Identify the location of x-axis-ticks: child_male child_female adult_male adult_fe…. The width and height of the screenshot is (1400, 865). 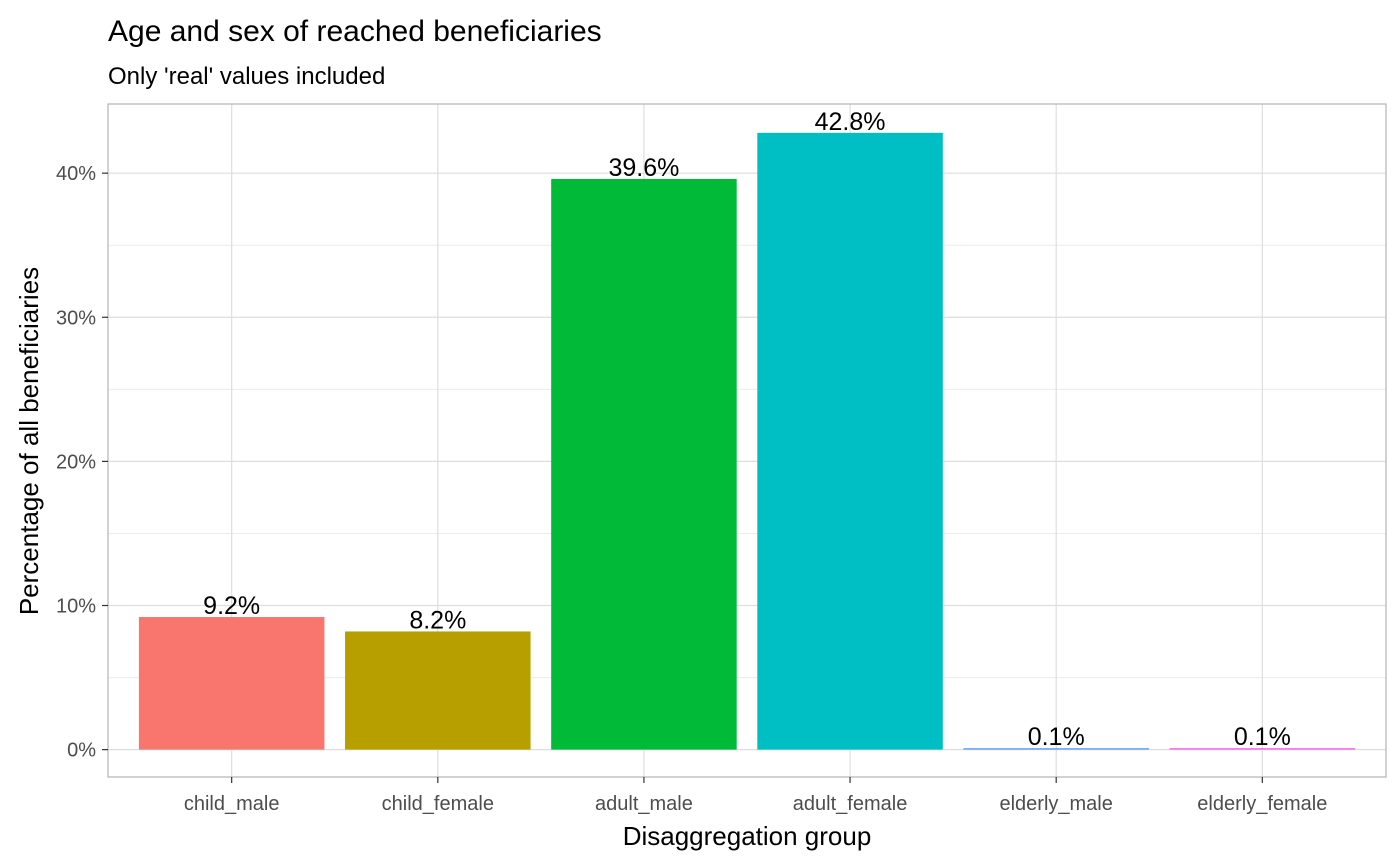
(755, 796).